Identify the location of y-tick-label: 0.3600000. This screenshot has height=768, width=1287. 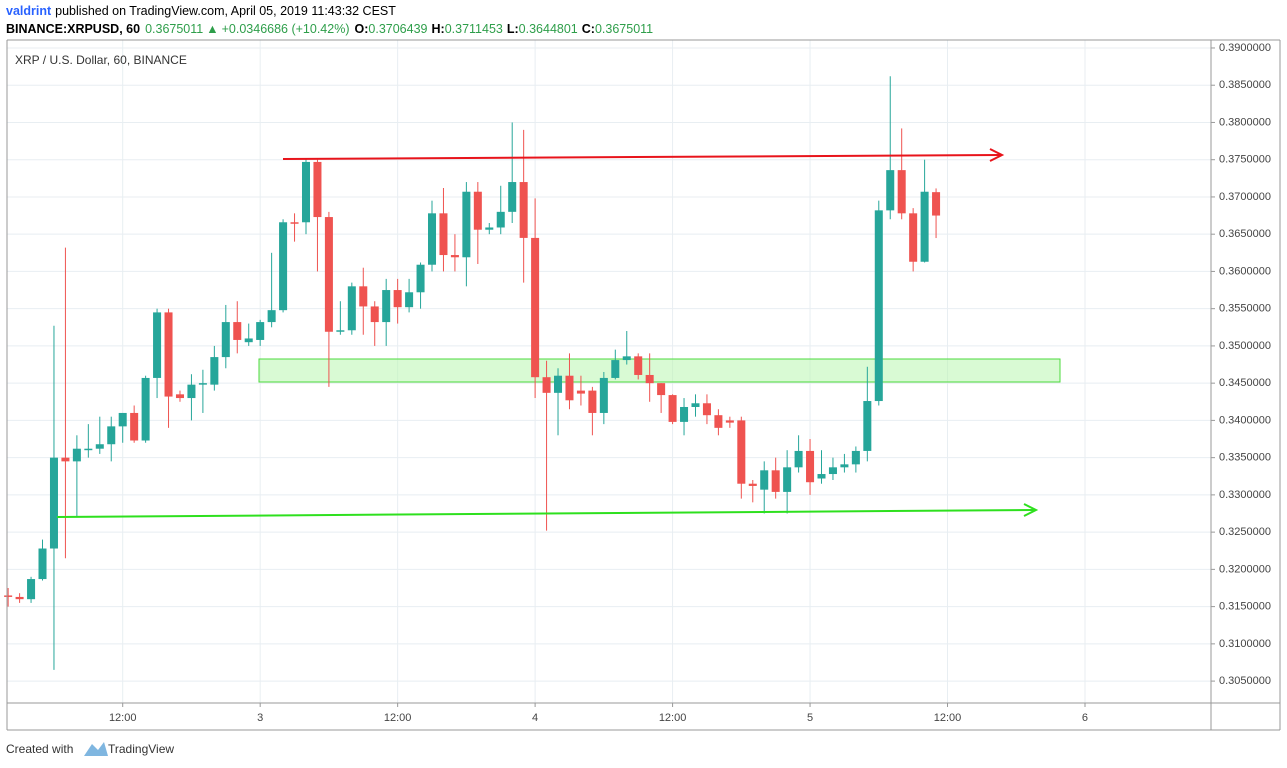
(1245, 271).